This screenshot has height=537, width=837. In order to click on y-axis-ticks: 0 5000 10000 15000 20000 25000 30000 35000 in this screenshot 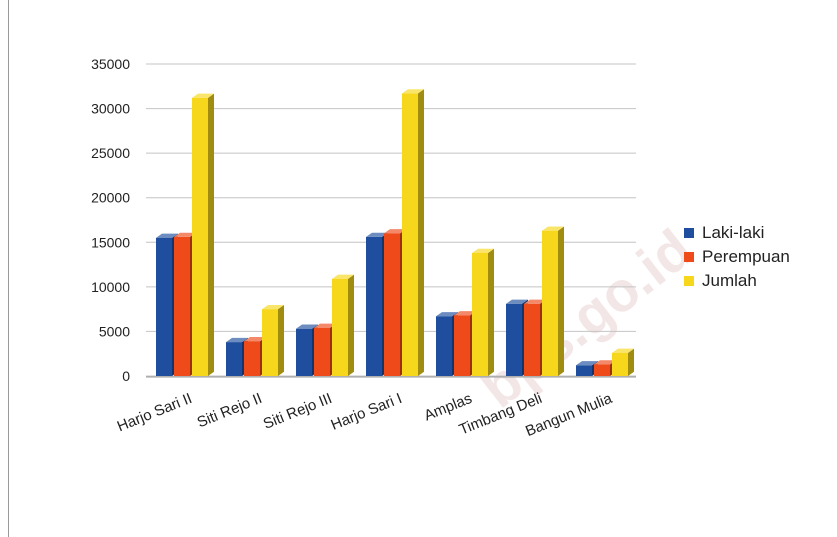, I will do `click(110, 220)`.